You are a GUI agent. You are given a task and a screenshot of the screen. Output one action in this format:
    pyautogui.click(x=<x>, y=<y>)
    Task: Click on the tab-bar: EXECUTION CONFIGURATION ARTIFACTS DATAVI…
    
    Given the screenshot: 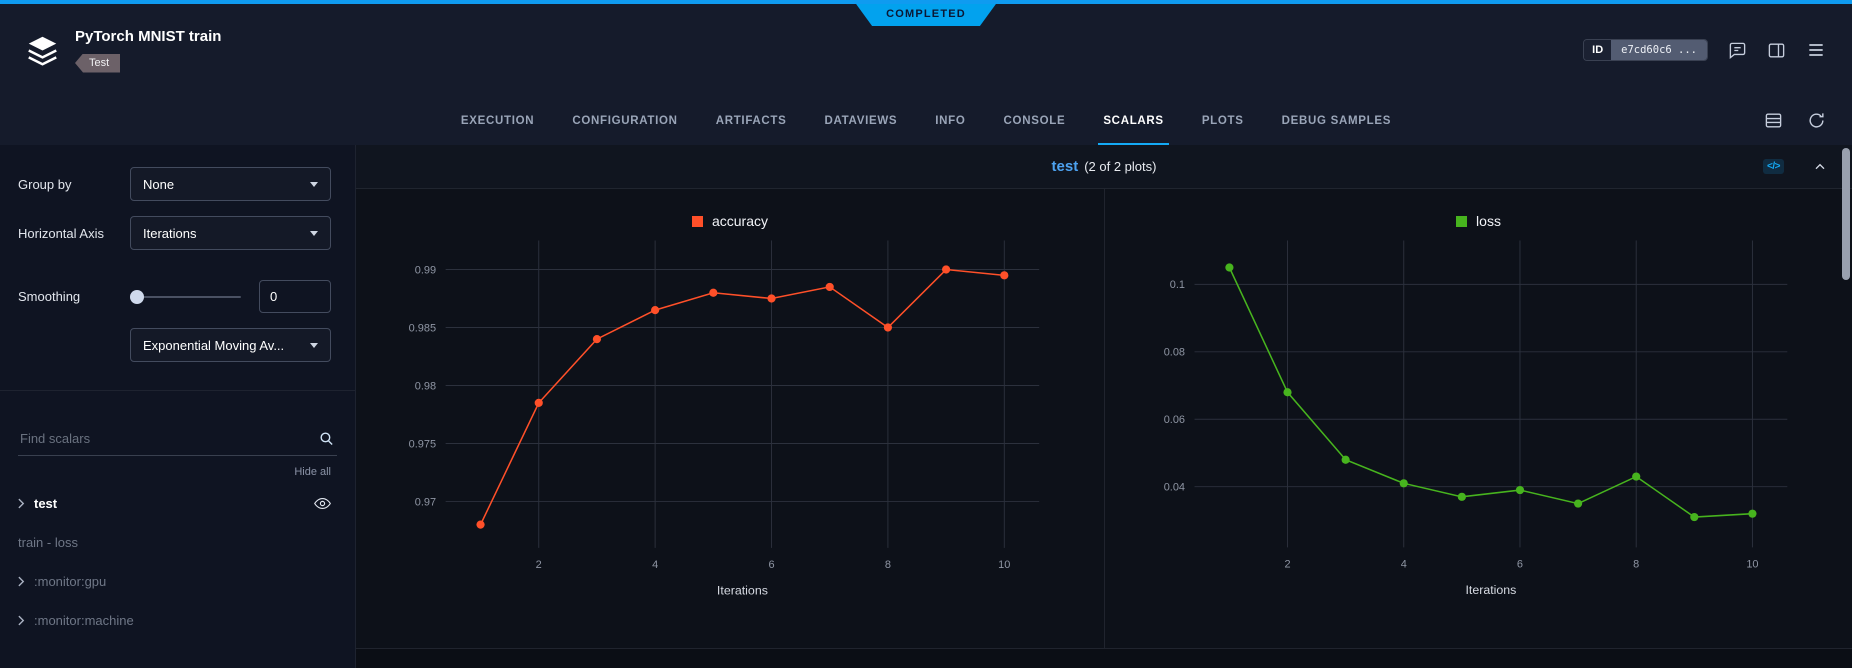 What is the action you would take?
    pyautogui.click(x=926, y=120)
    